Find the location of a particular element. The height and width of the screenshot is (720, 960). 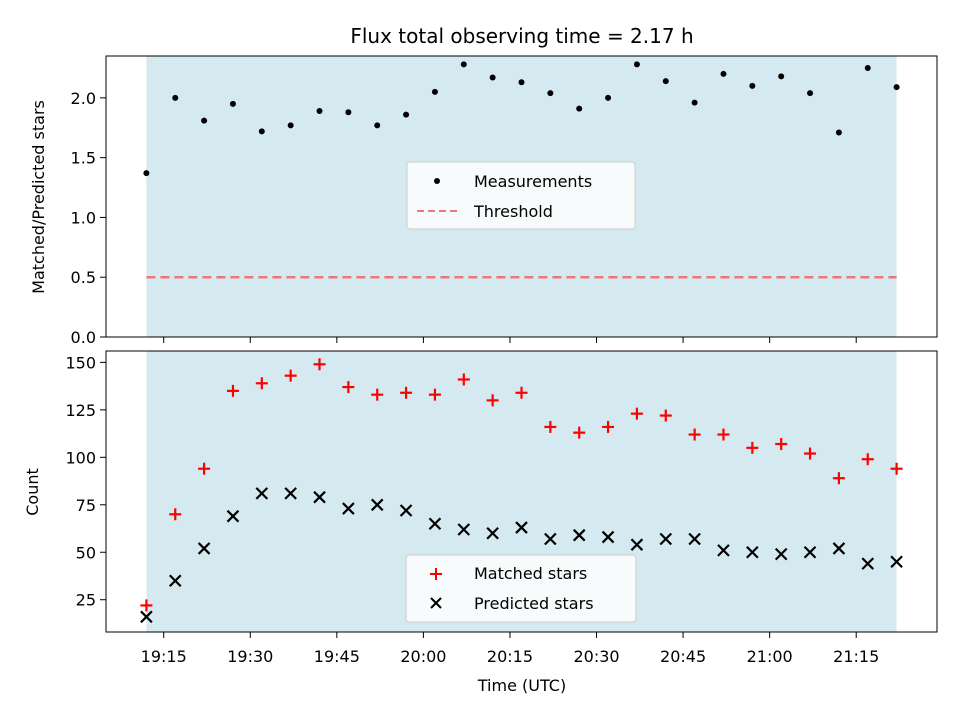

counts-legend-box is located at coordinates (521, 588).